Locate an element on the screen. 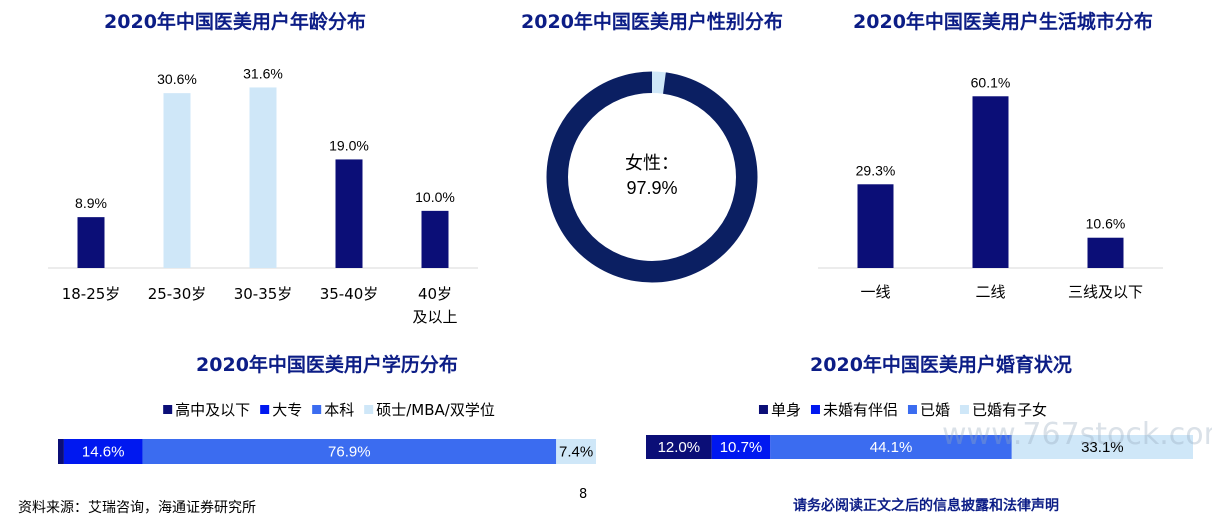 The width and height of the screenshot is (1212, 523). marital-segment-label: 33.1% is located at coordinates (1102, 447).